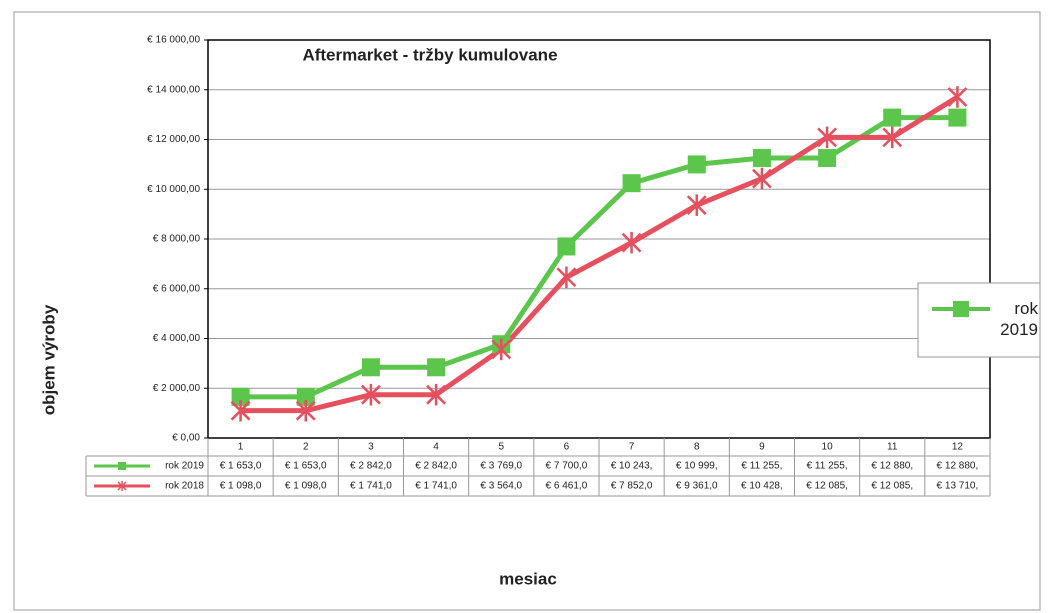  Describe the element at coordinates (436, 447) in the screenshot. I see `x-tick-label: 4` at that location.